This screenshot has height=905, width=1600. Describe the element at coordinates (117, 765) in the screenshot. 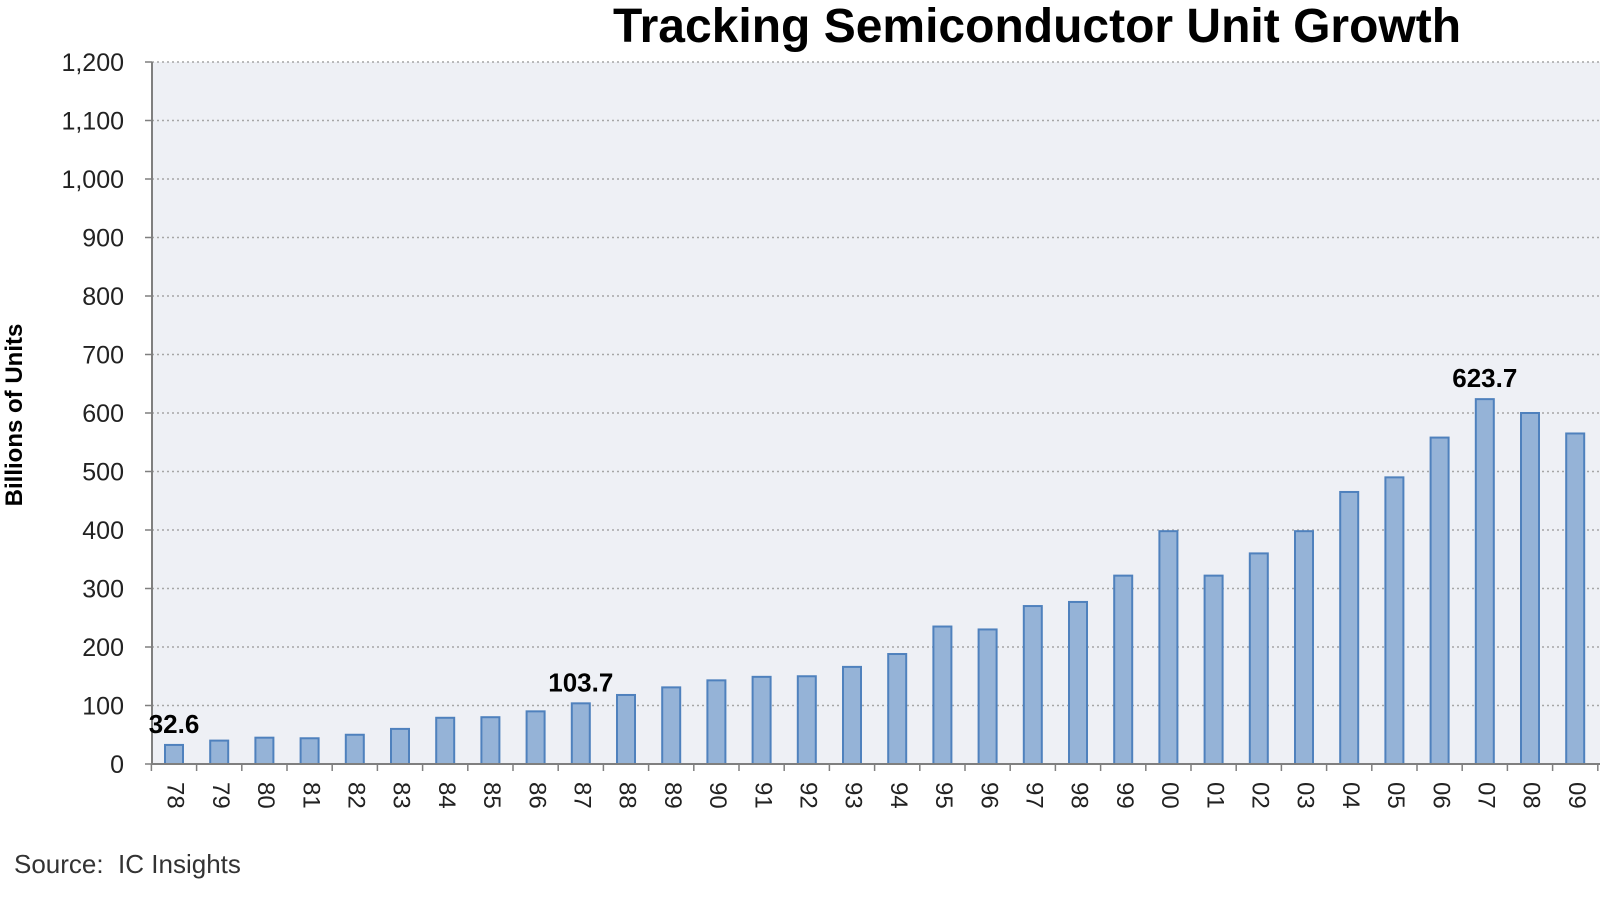

I see `y-tick-label: 0` at that location.